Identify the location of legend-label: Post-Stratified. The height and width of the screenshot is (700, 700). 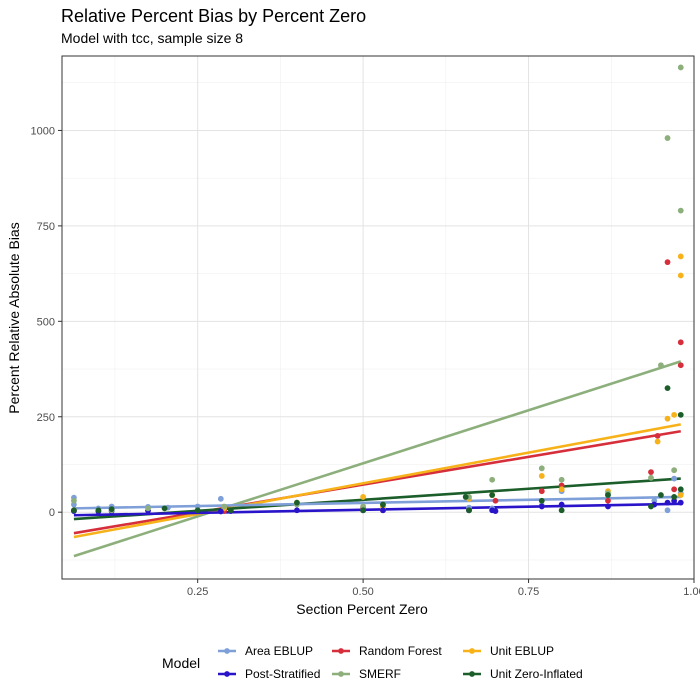
(282, 674).